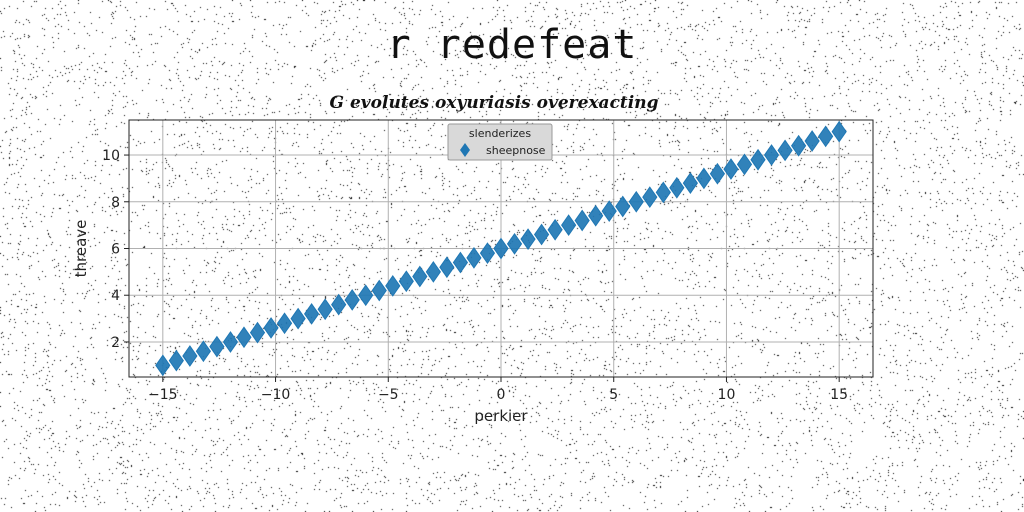  I want to click on y-tick-label: 8, so click(115, 203).